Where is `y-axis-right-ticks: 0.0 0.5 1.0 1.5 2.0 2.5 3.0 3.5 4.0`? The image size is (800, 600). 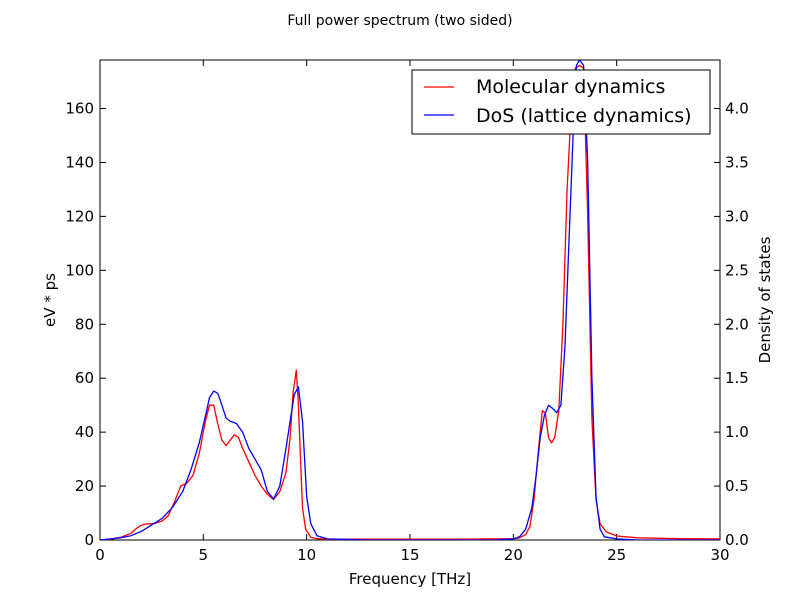 y-axis-right-ticks: 0.0 0.5 1.0 1.5 2.0 2.5 3.0 3.5 4.0 is located at coordinates (731, 324).